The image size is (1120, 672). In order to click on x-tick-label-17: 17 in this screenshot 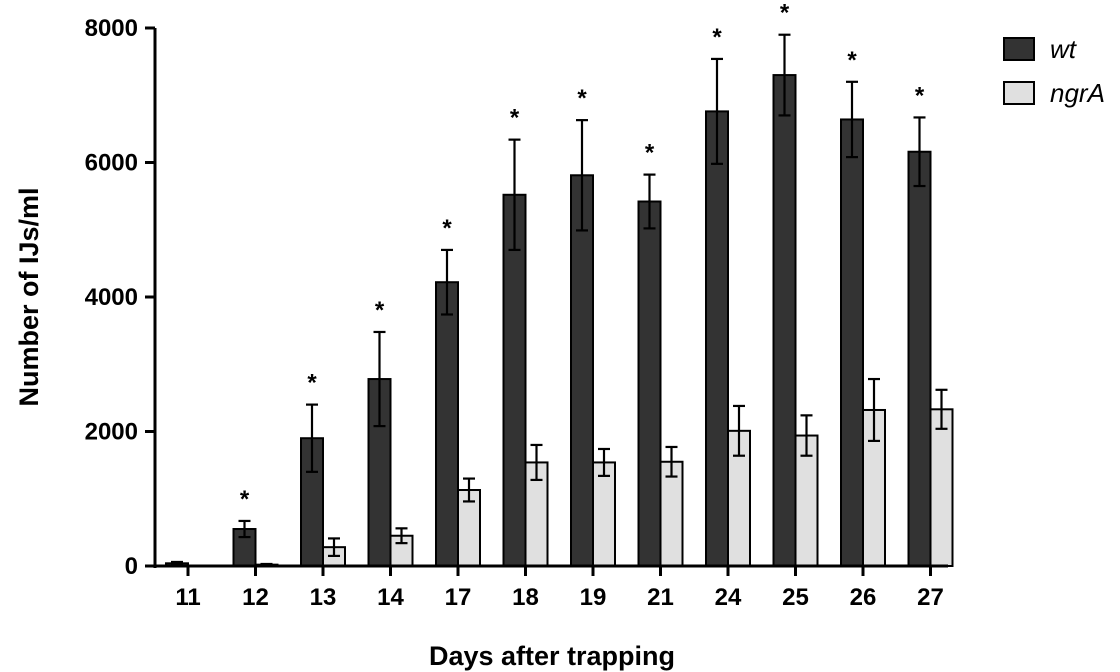, I will do `click(458, 597)`.